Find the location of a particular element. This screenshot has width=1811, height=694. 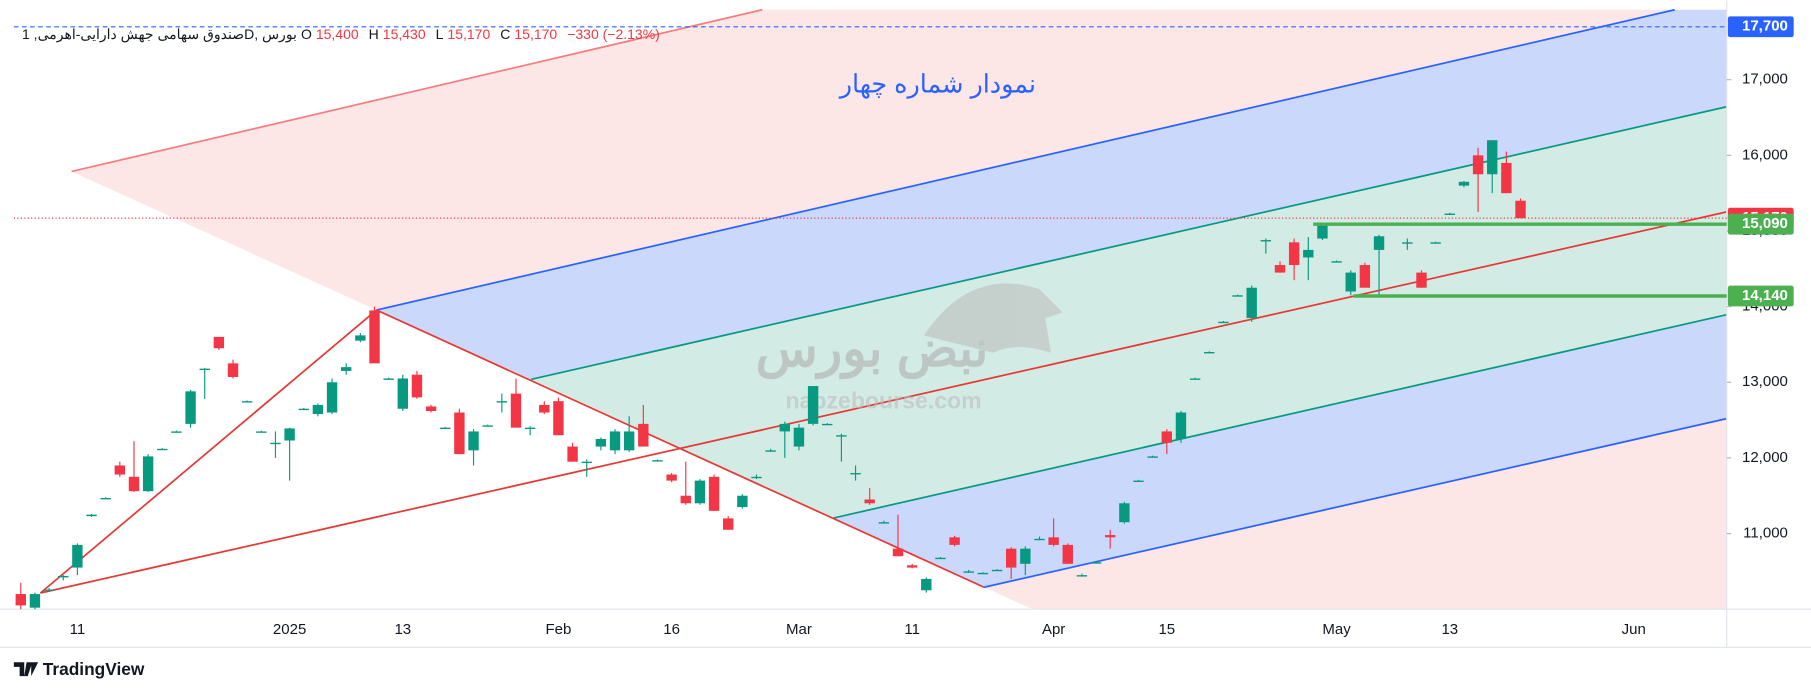

watermark-name: نبض بورس is located at coordinates (872, 350).